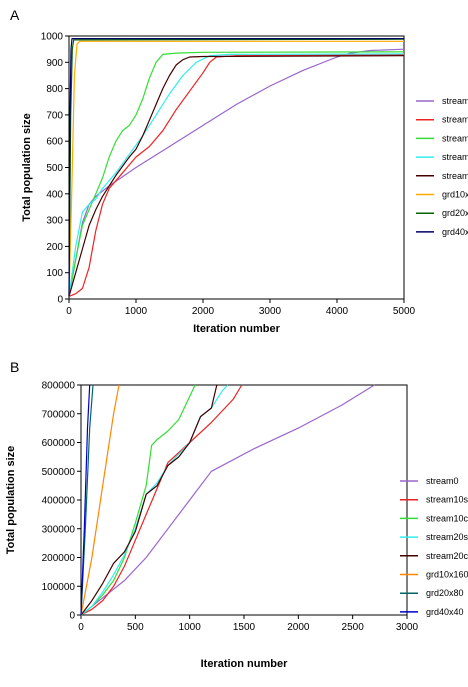 The image size is (468, 687). Describe the element at coordinates (52, 37) in the screenshot. I see `panel-a-y-tick-label: 1000` at that location.